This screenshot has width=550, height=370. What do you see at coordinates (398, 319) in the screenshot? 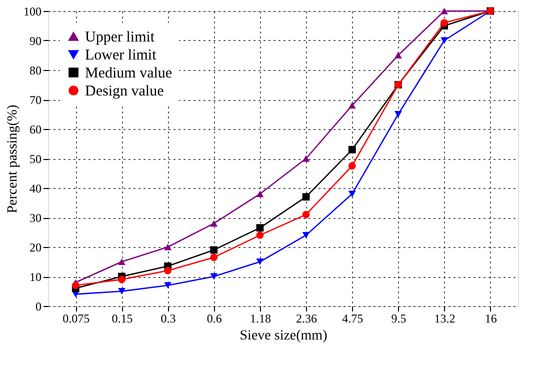
I see `x-tick-label: 9.5` at bounding box center [398, 319].